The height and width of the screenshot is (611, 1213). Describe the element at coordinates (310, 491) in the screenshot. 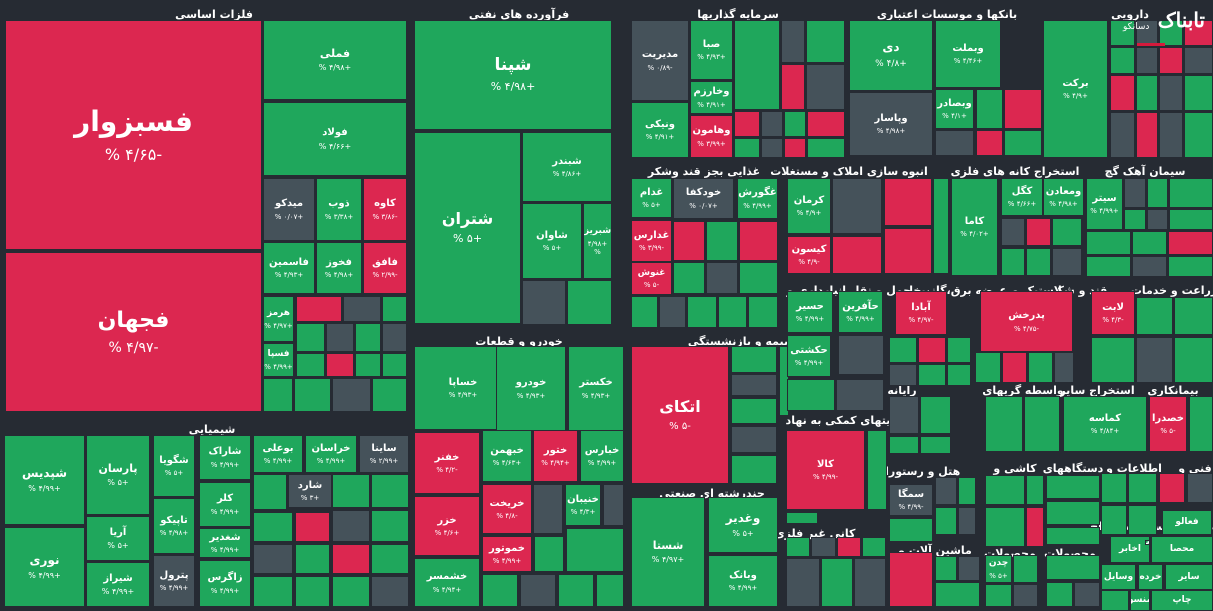

I see `stock-tile: شارد +۳ %` at that location.